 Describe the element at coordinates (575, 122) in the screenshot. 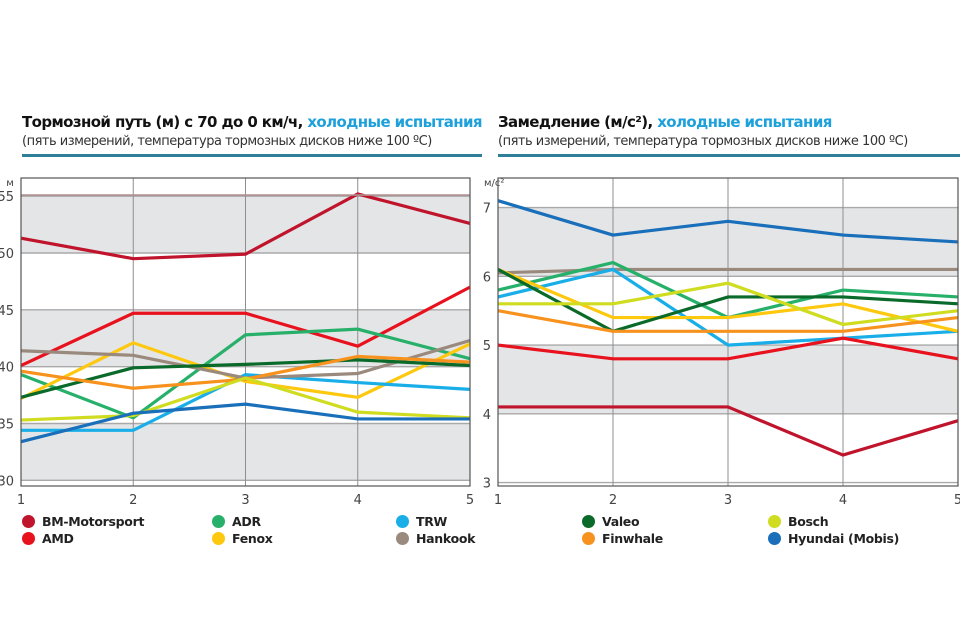

I see `right-chart-title-main: Замедление (м/с²),` at that location.